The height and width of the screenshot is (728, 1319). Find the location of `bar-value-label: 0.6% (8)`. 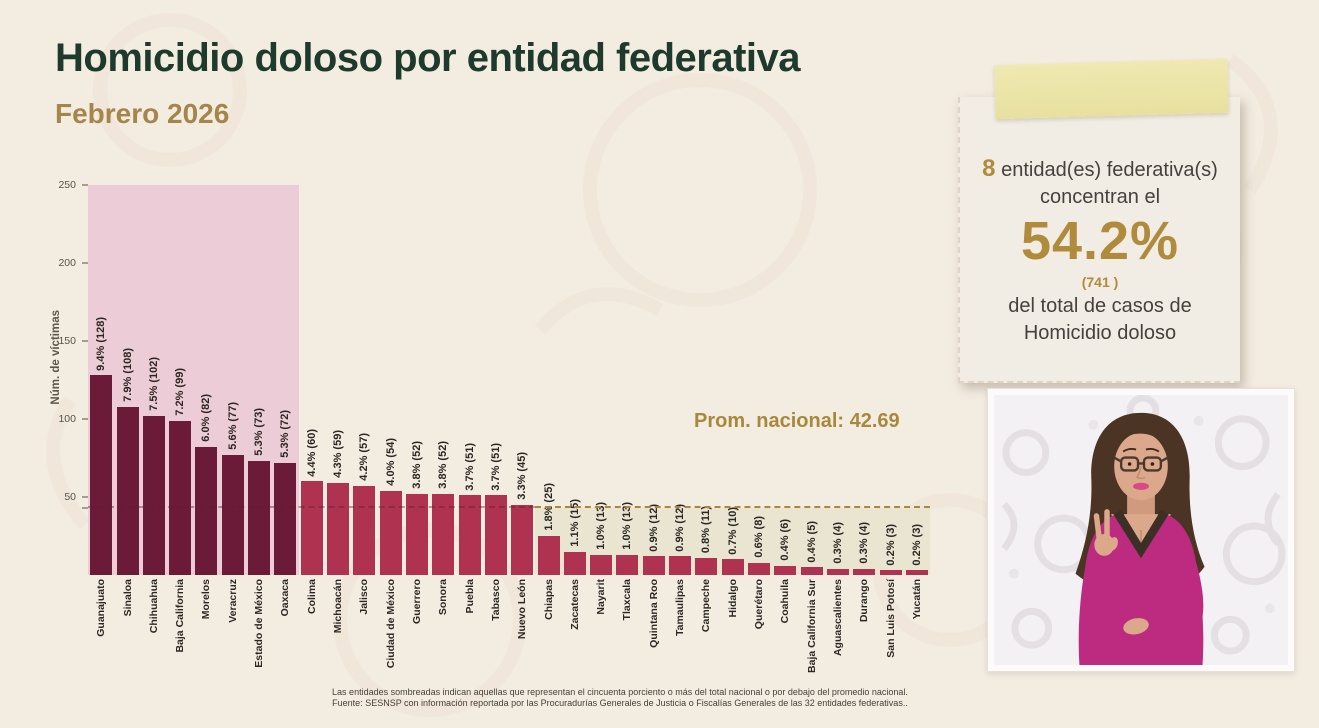

bar-value-label: 0.6% (8) is located at coordinates (759, 536).